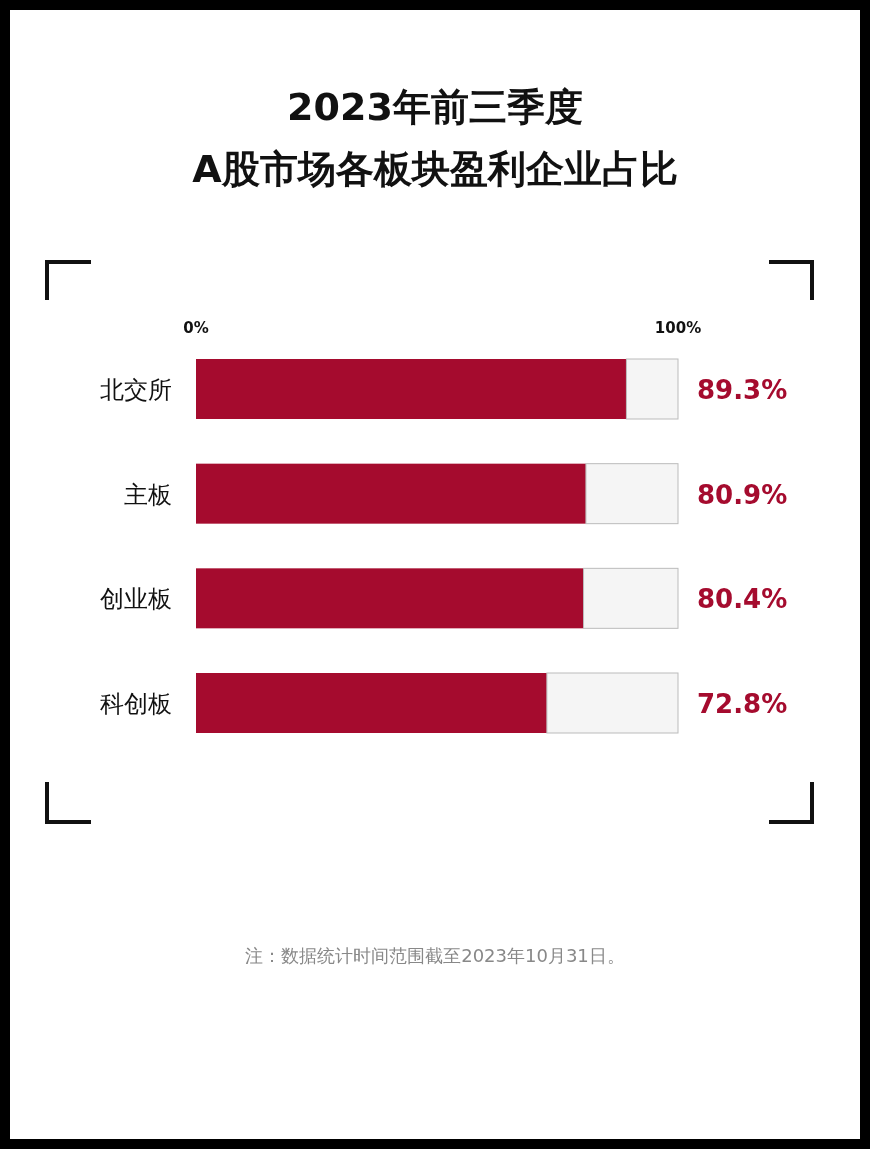  What do you see at coordinates (136, 599) in the screenshot?
I see `y-tick-label: 创业板` at bounding box center [136, 599].